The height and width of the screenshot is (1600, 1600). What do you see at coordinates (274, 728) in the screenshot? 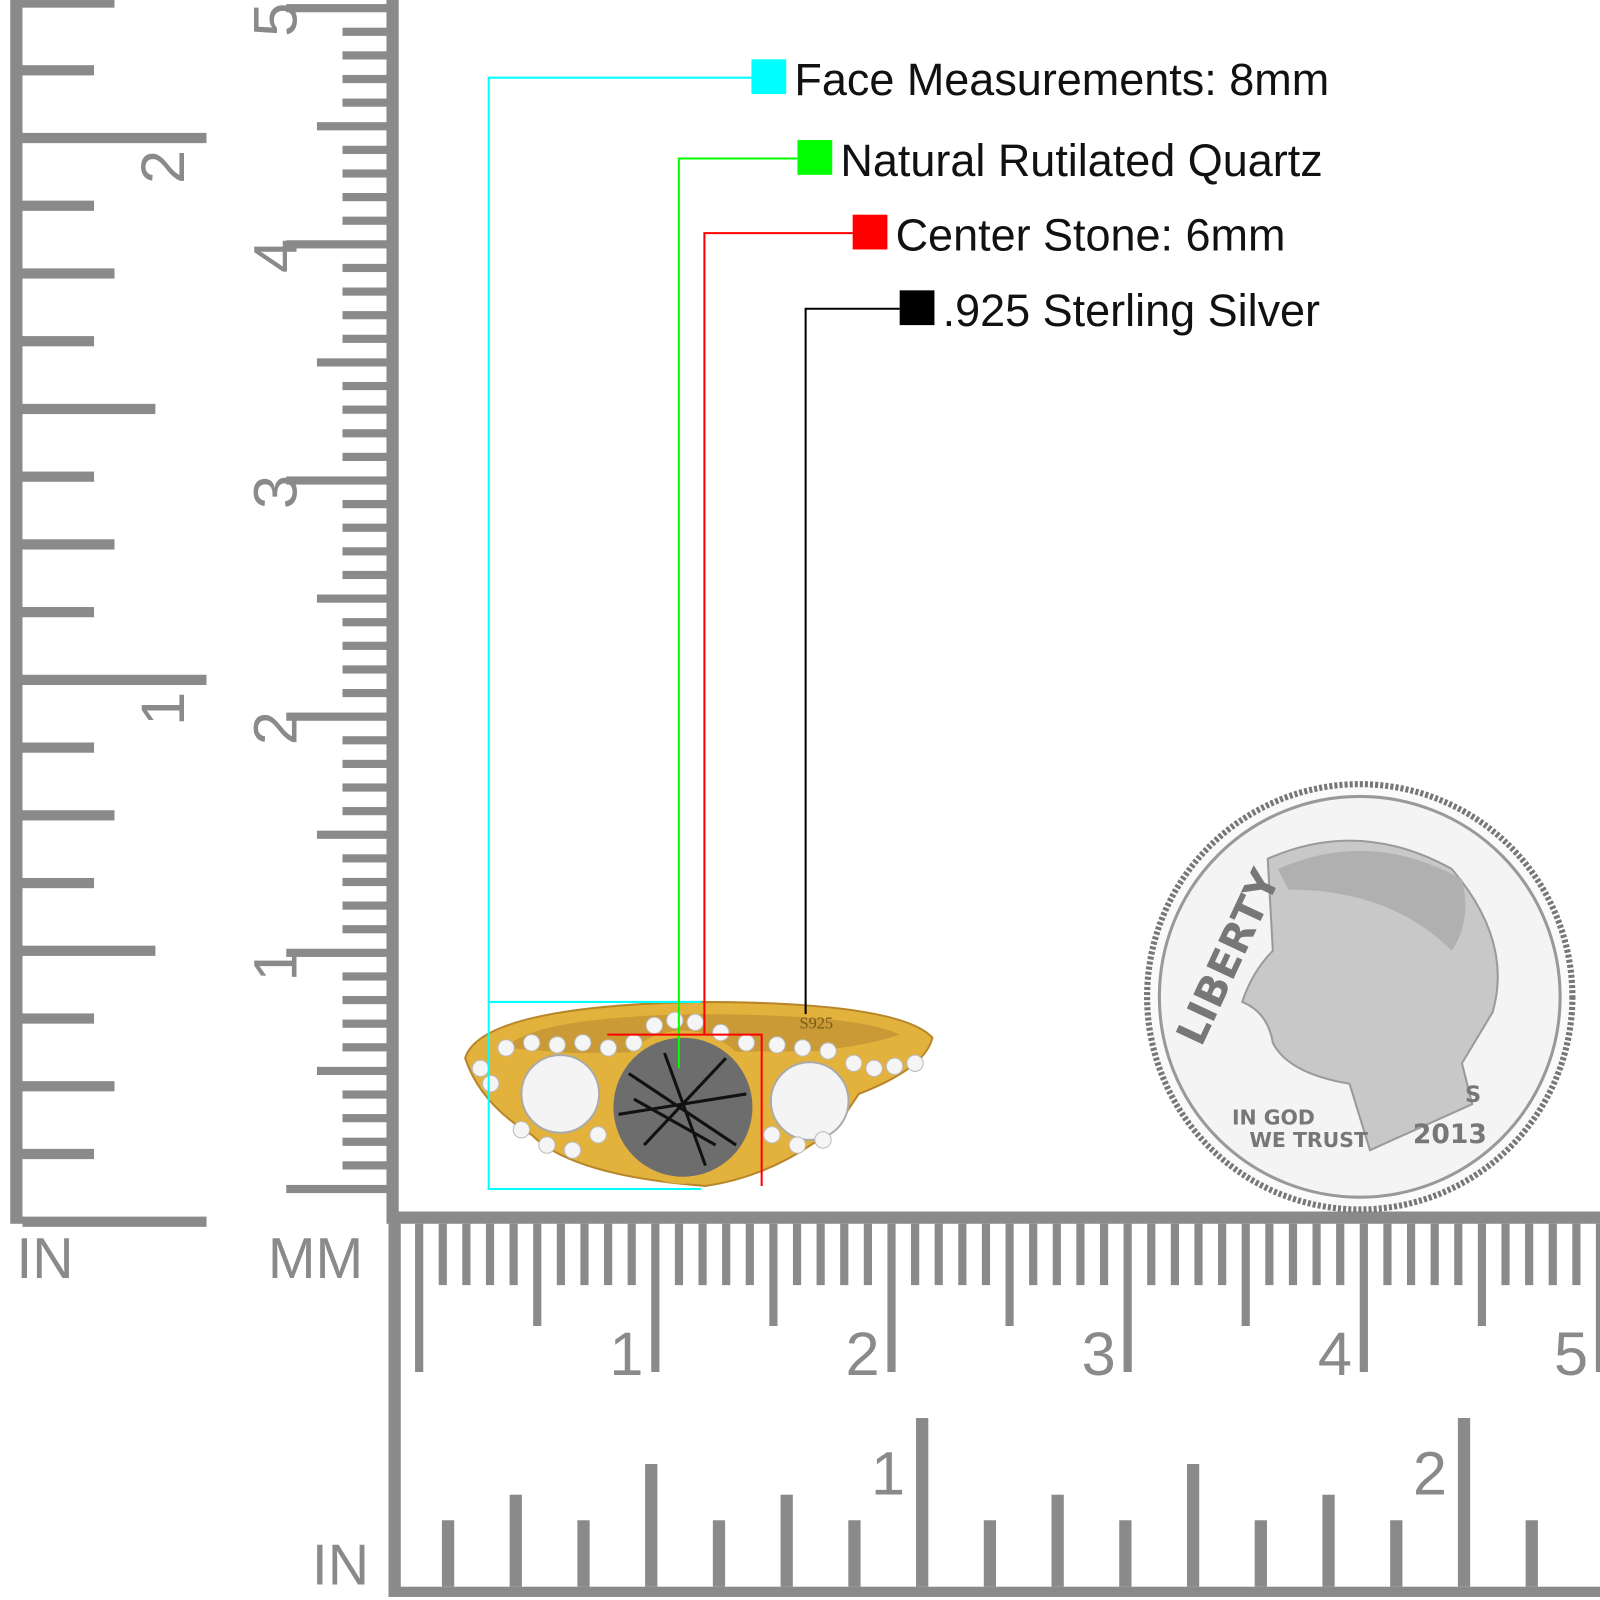
I see `mm-number: 2` at bounding box center [274, 728].